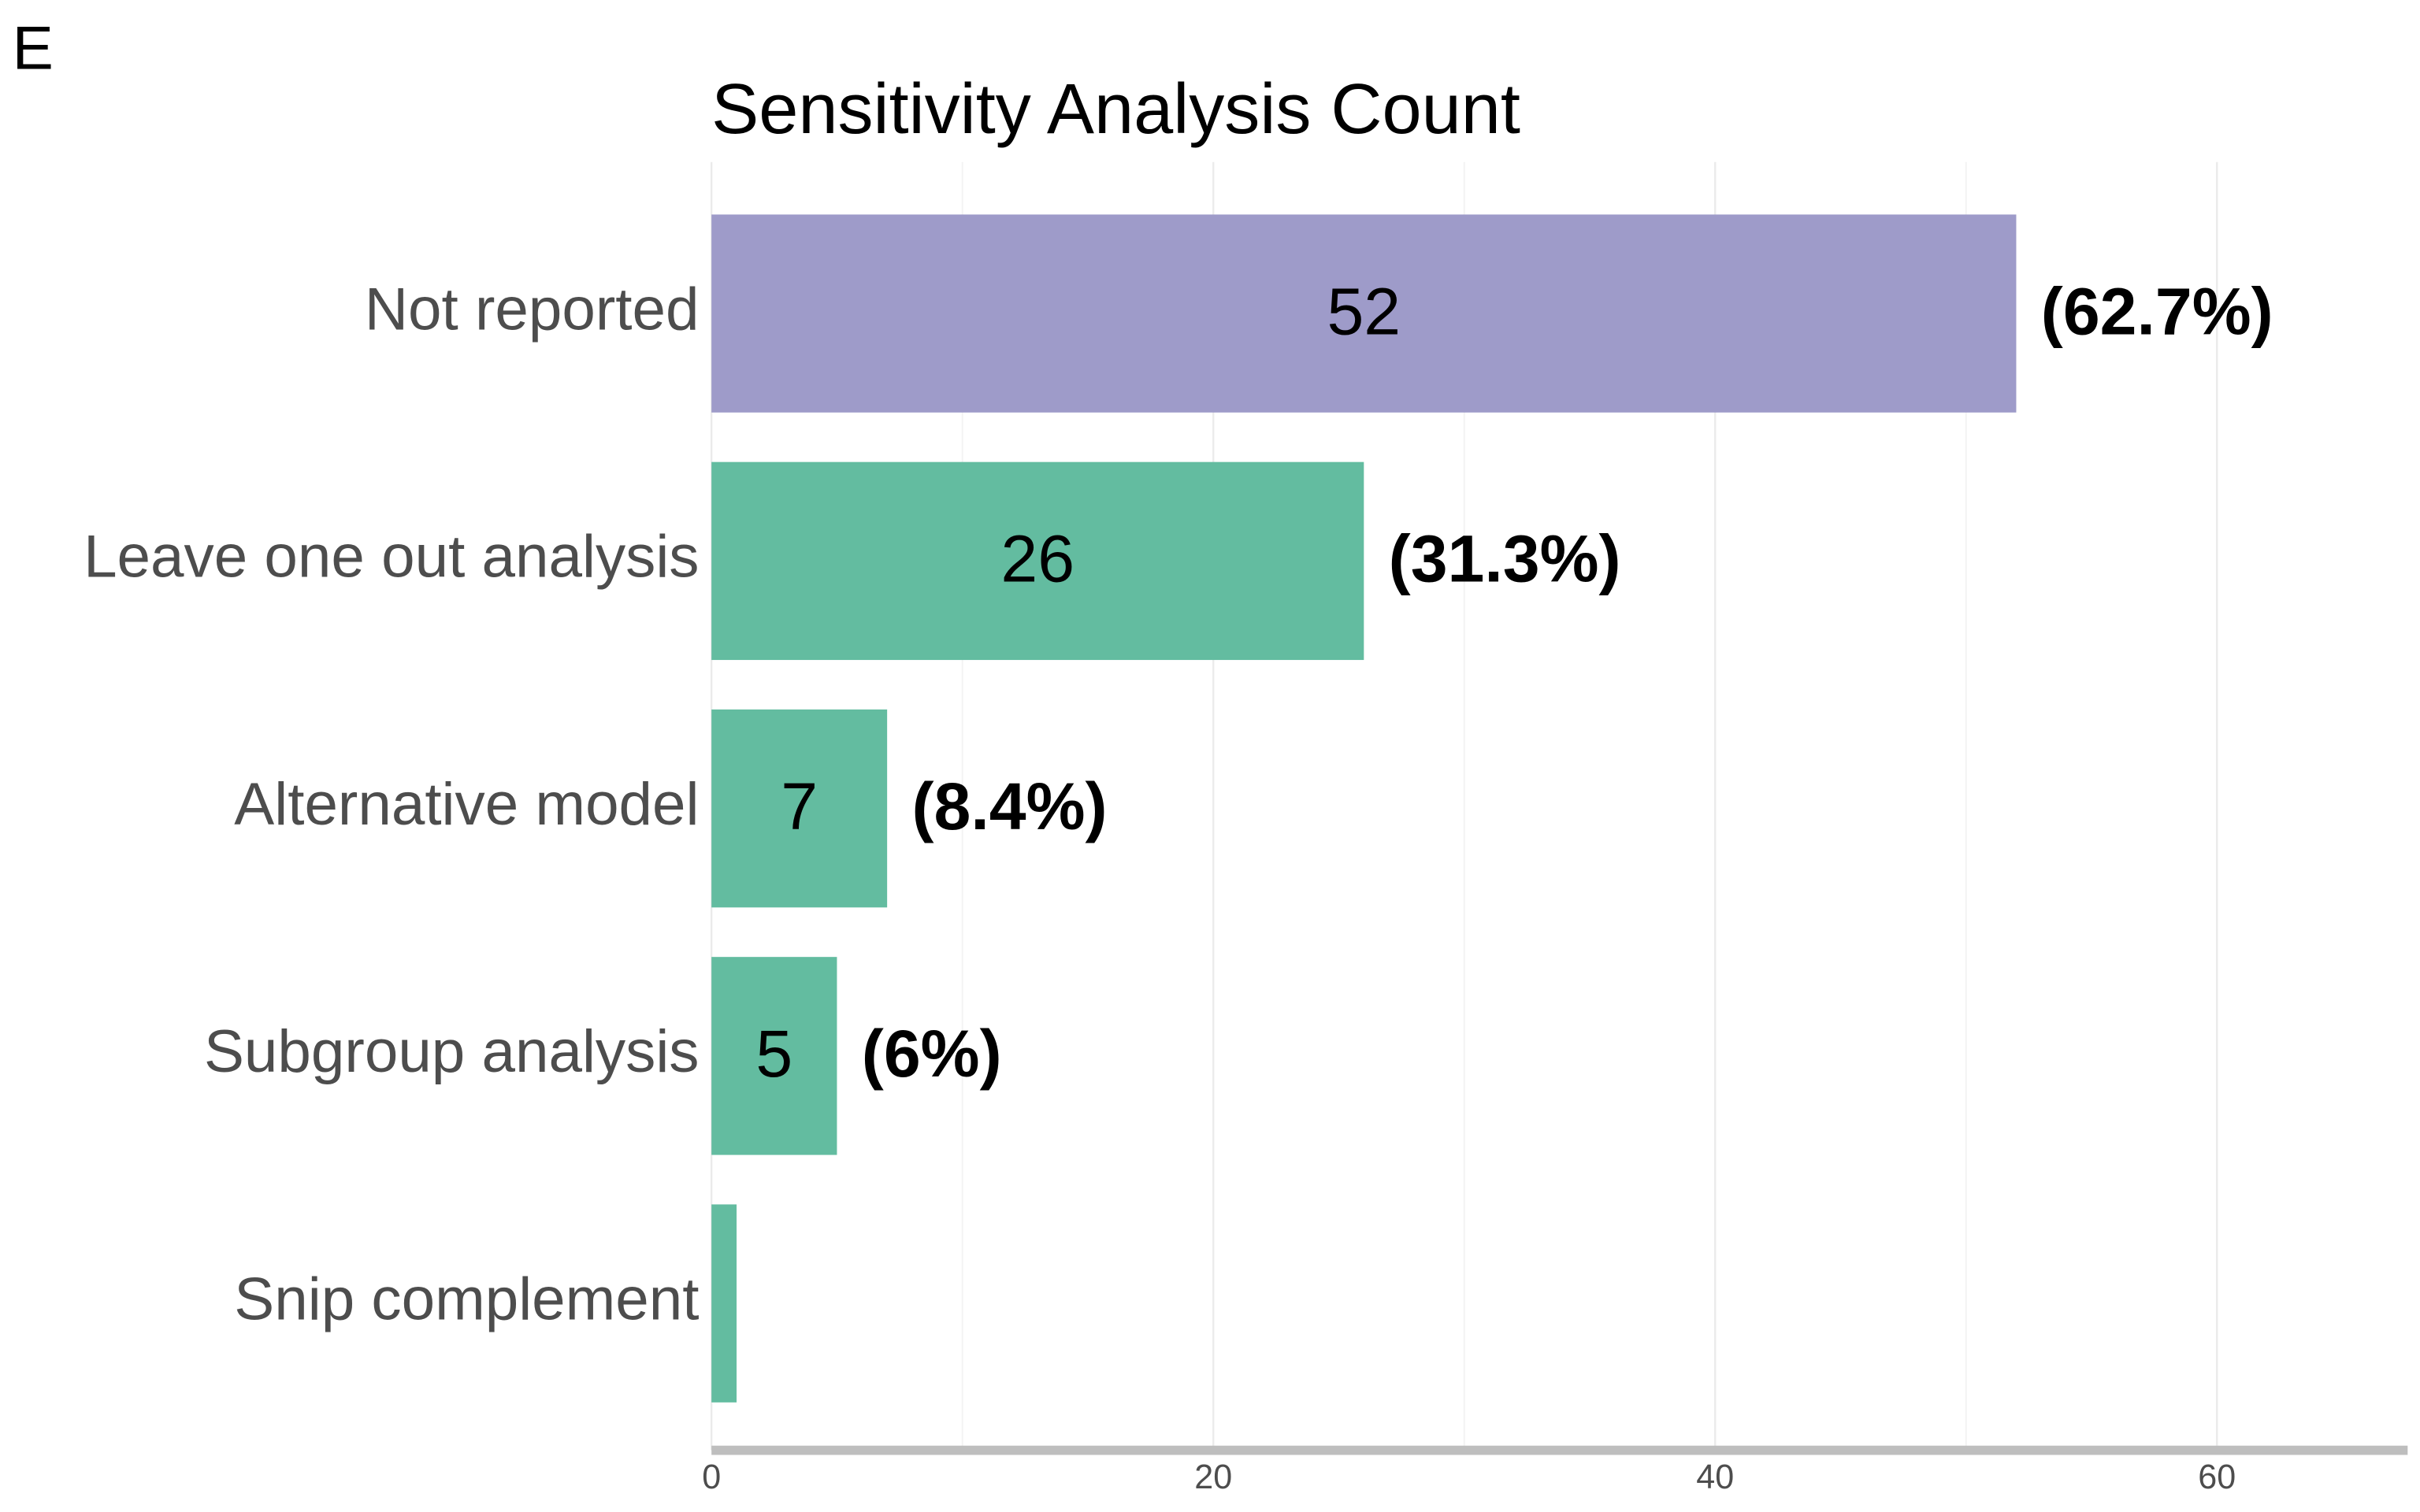 The height and width of the screenshot is (1512, 2420). What do you see at coordinates (467, 804) in the screenshot?
I see `y-tick-label: Alternative model` at bounding box center [467, 804].